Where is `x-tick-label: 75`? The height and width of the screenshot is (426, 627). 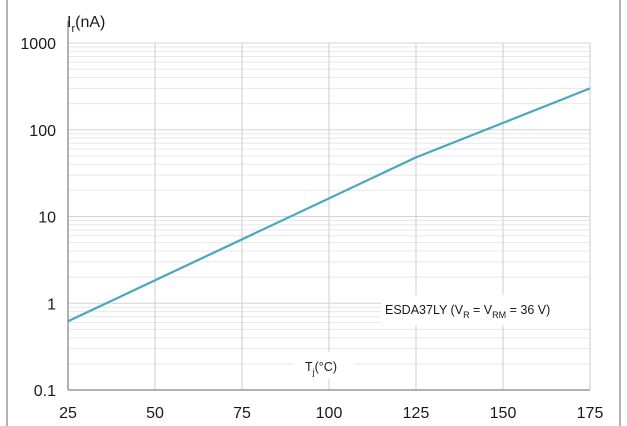 x-tick-label: 75 is located at coordinates (242, 413).